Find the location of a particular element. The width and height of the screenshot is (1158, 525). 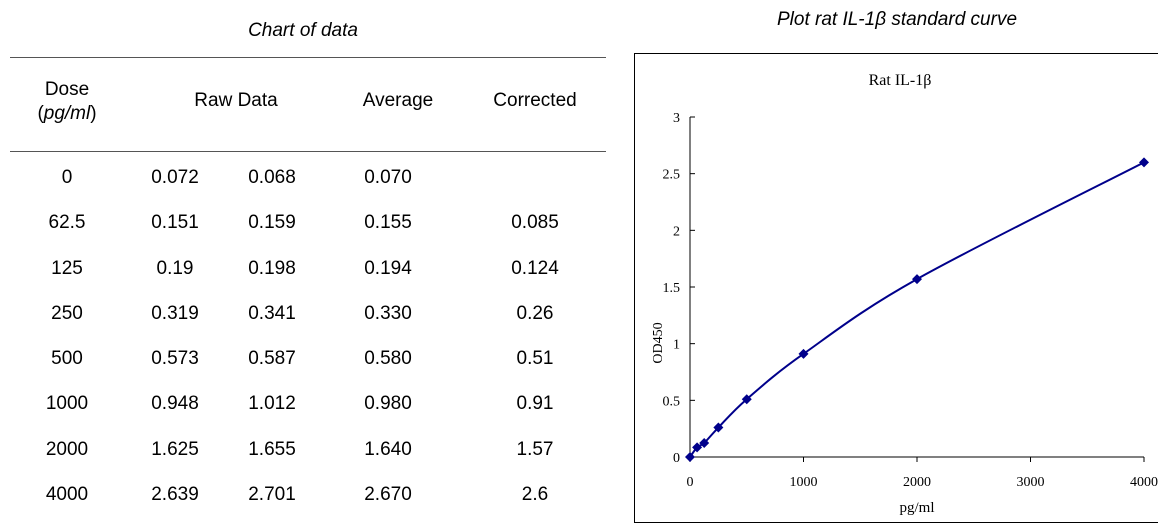

x-tick-label: 0 is located at coordinates (690, 482).